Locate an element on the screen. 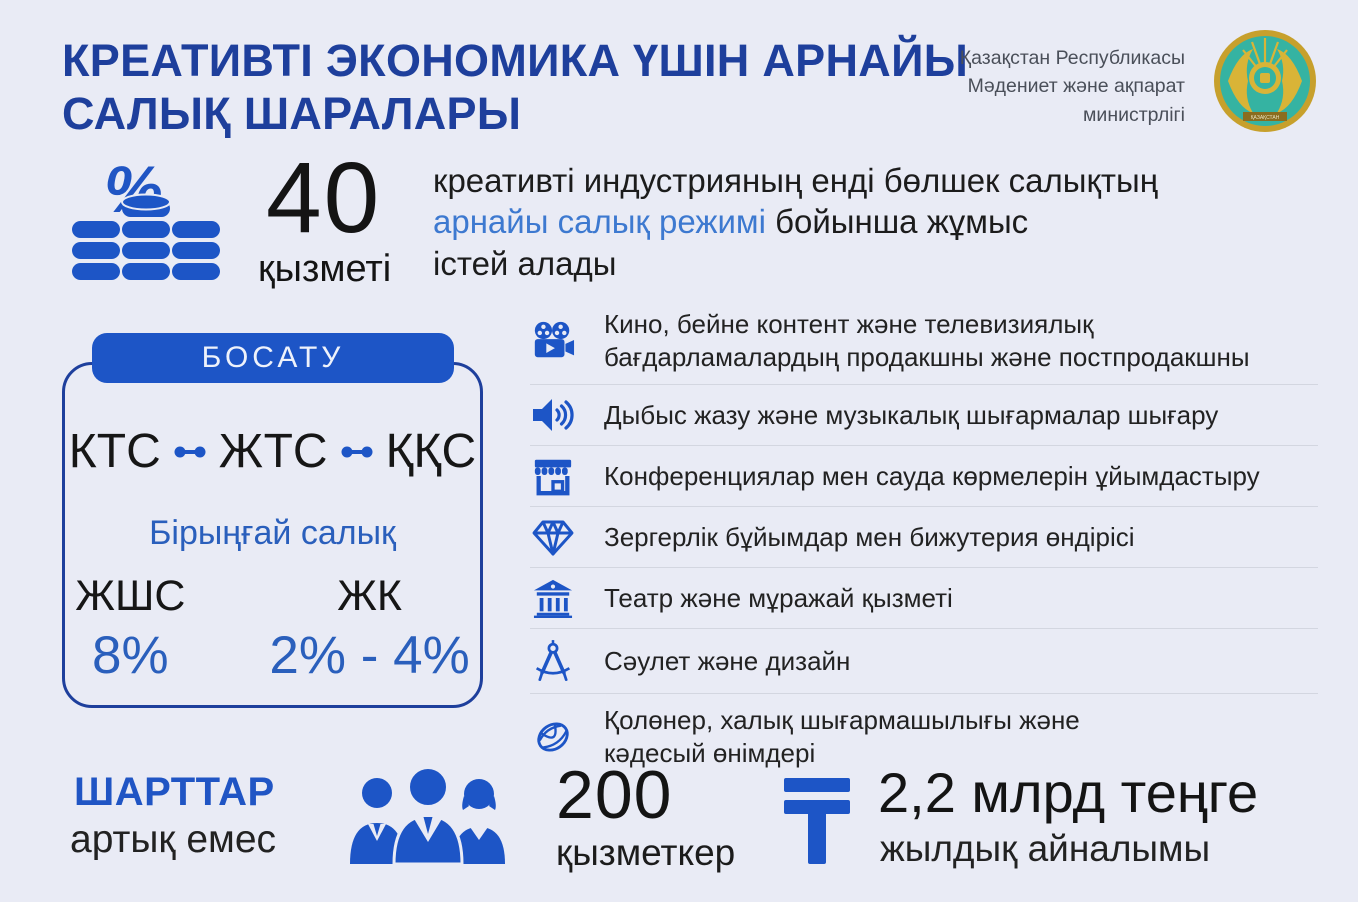 The height and width of the screenshot is (902, 1358). rate-column-ie: ЖК 2% - 4% is located at coordinates (369, 629).